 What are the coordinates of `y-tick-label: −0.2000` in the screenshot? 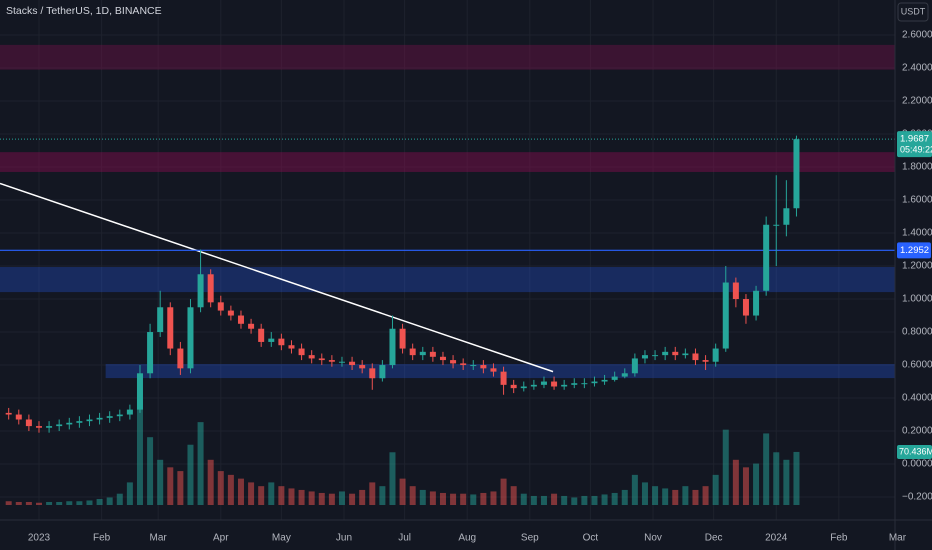 It's located at (917, 497).